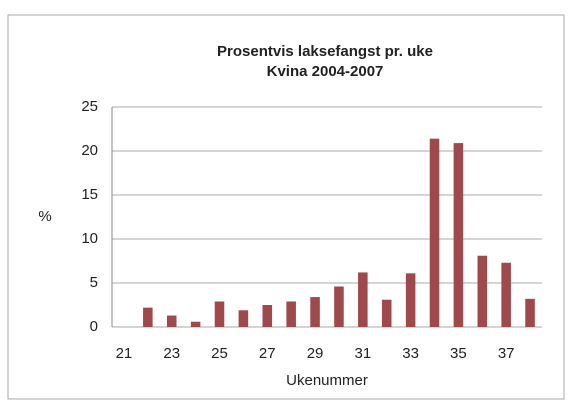  What do you see at coordinates (458, 353) in the screenshot?
I see `x-tick-label: 35` at bounding box center [458, 353].